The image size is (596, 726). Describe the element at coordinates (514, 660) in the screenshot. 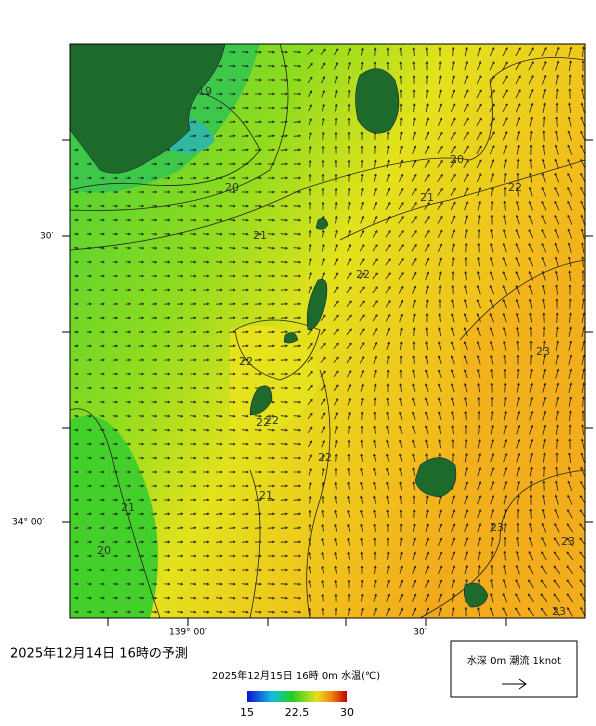

I see `legend-text: 水深 0m 潮流 1knot` at that location.